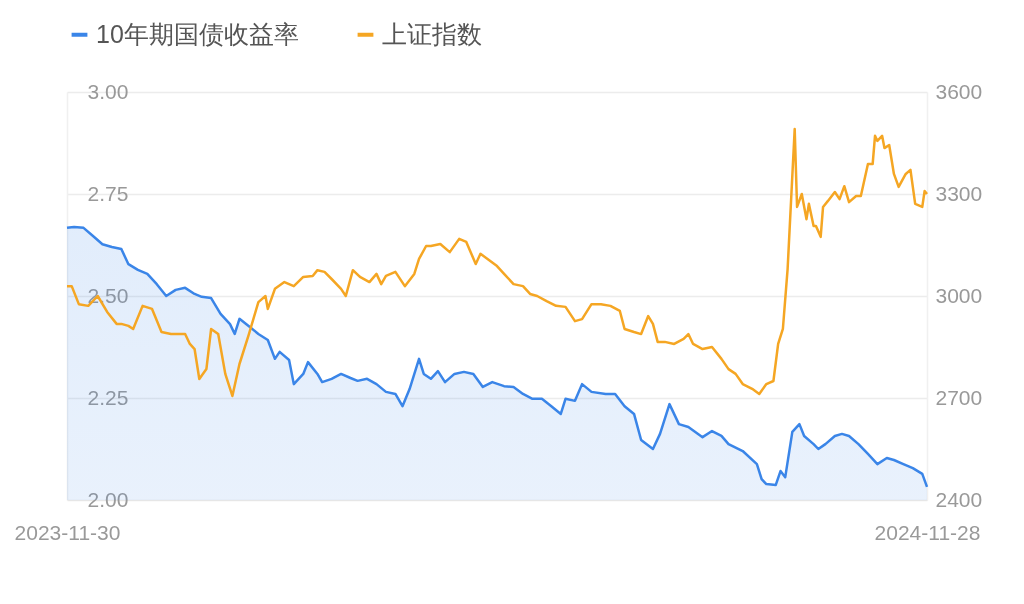 The width and height of the screenshot is (1024, 604). Describe the element at coordinates (927, 532) in the screenshot. I see `x-tick-label: 2024-11-28` at that location.